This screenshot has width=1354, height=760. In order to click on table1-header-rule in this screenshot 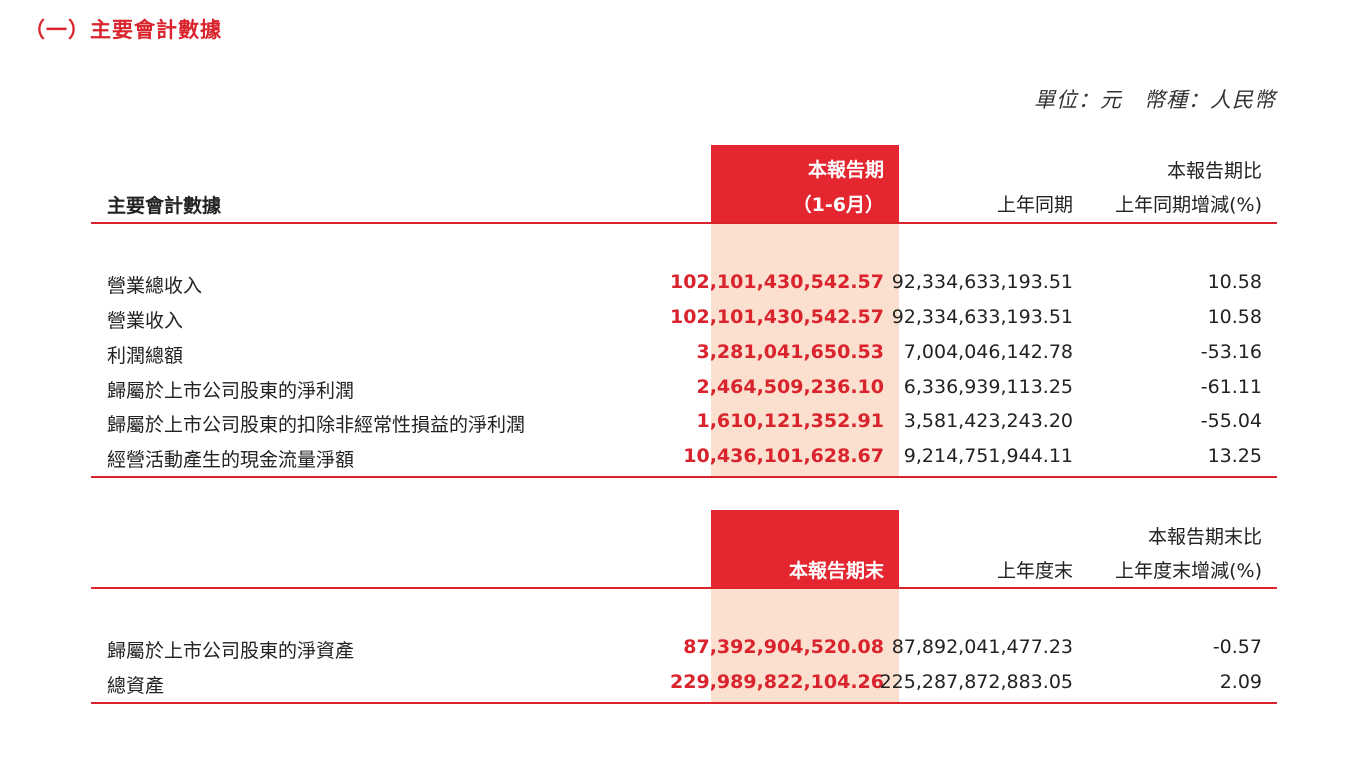, I will do `click(684, 223)`.